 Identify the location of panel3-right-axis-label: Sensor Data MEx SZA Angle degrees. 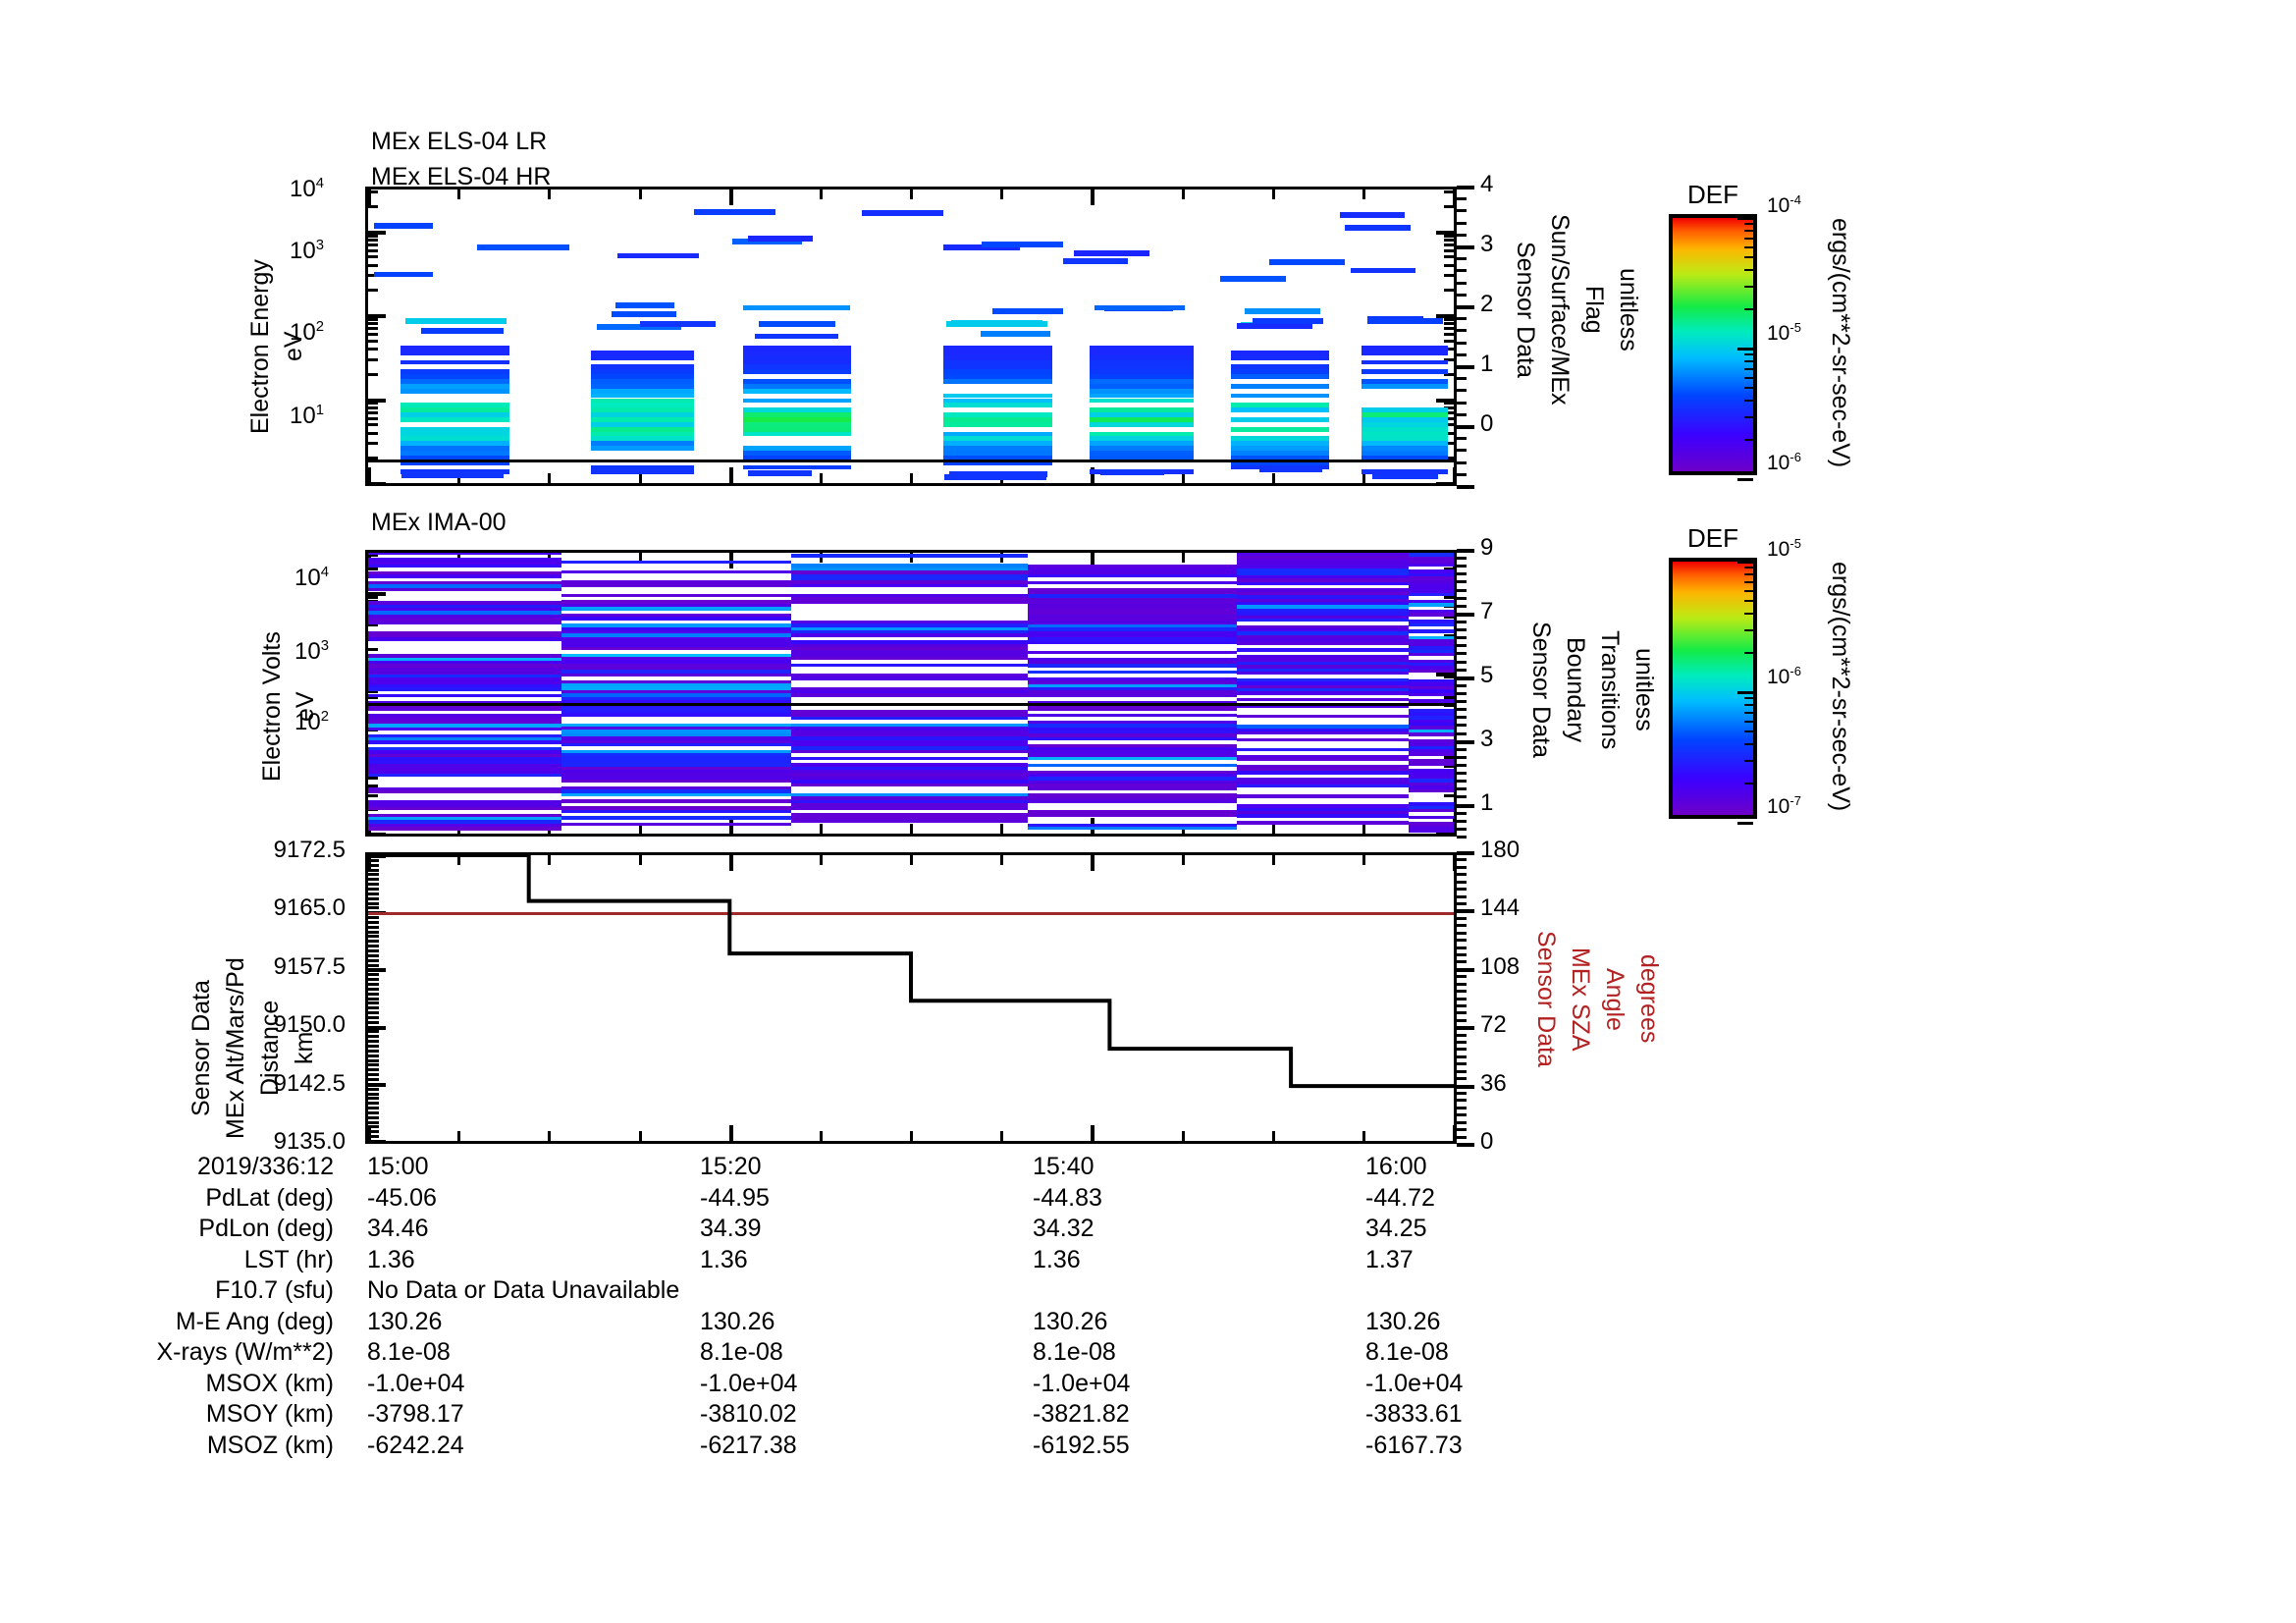
(1598, 1002).